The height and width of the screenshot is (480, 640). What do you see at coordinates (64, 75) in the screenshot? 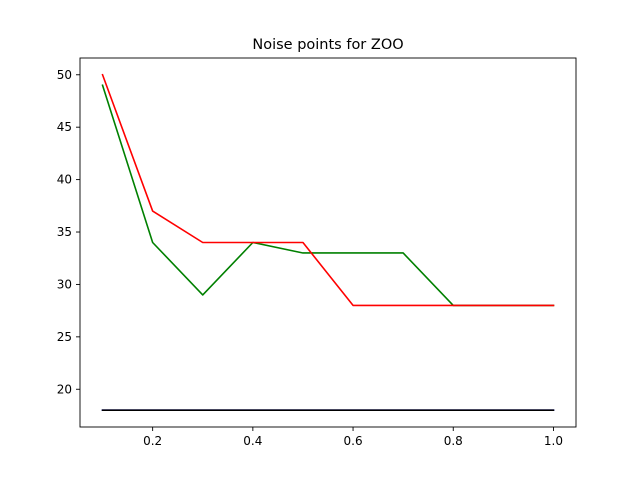
I see `y-tick-label: 50` at bounding box center [64, 75].